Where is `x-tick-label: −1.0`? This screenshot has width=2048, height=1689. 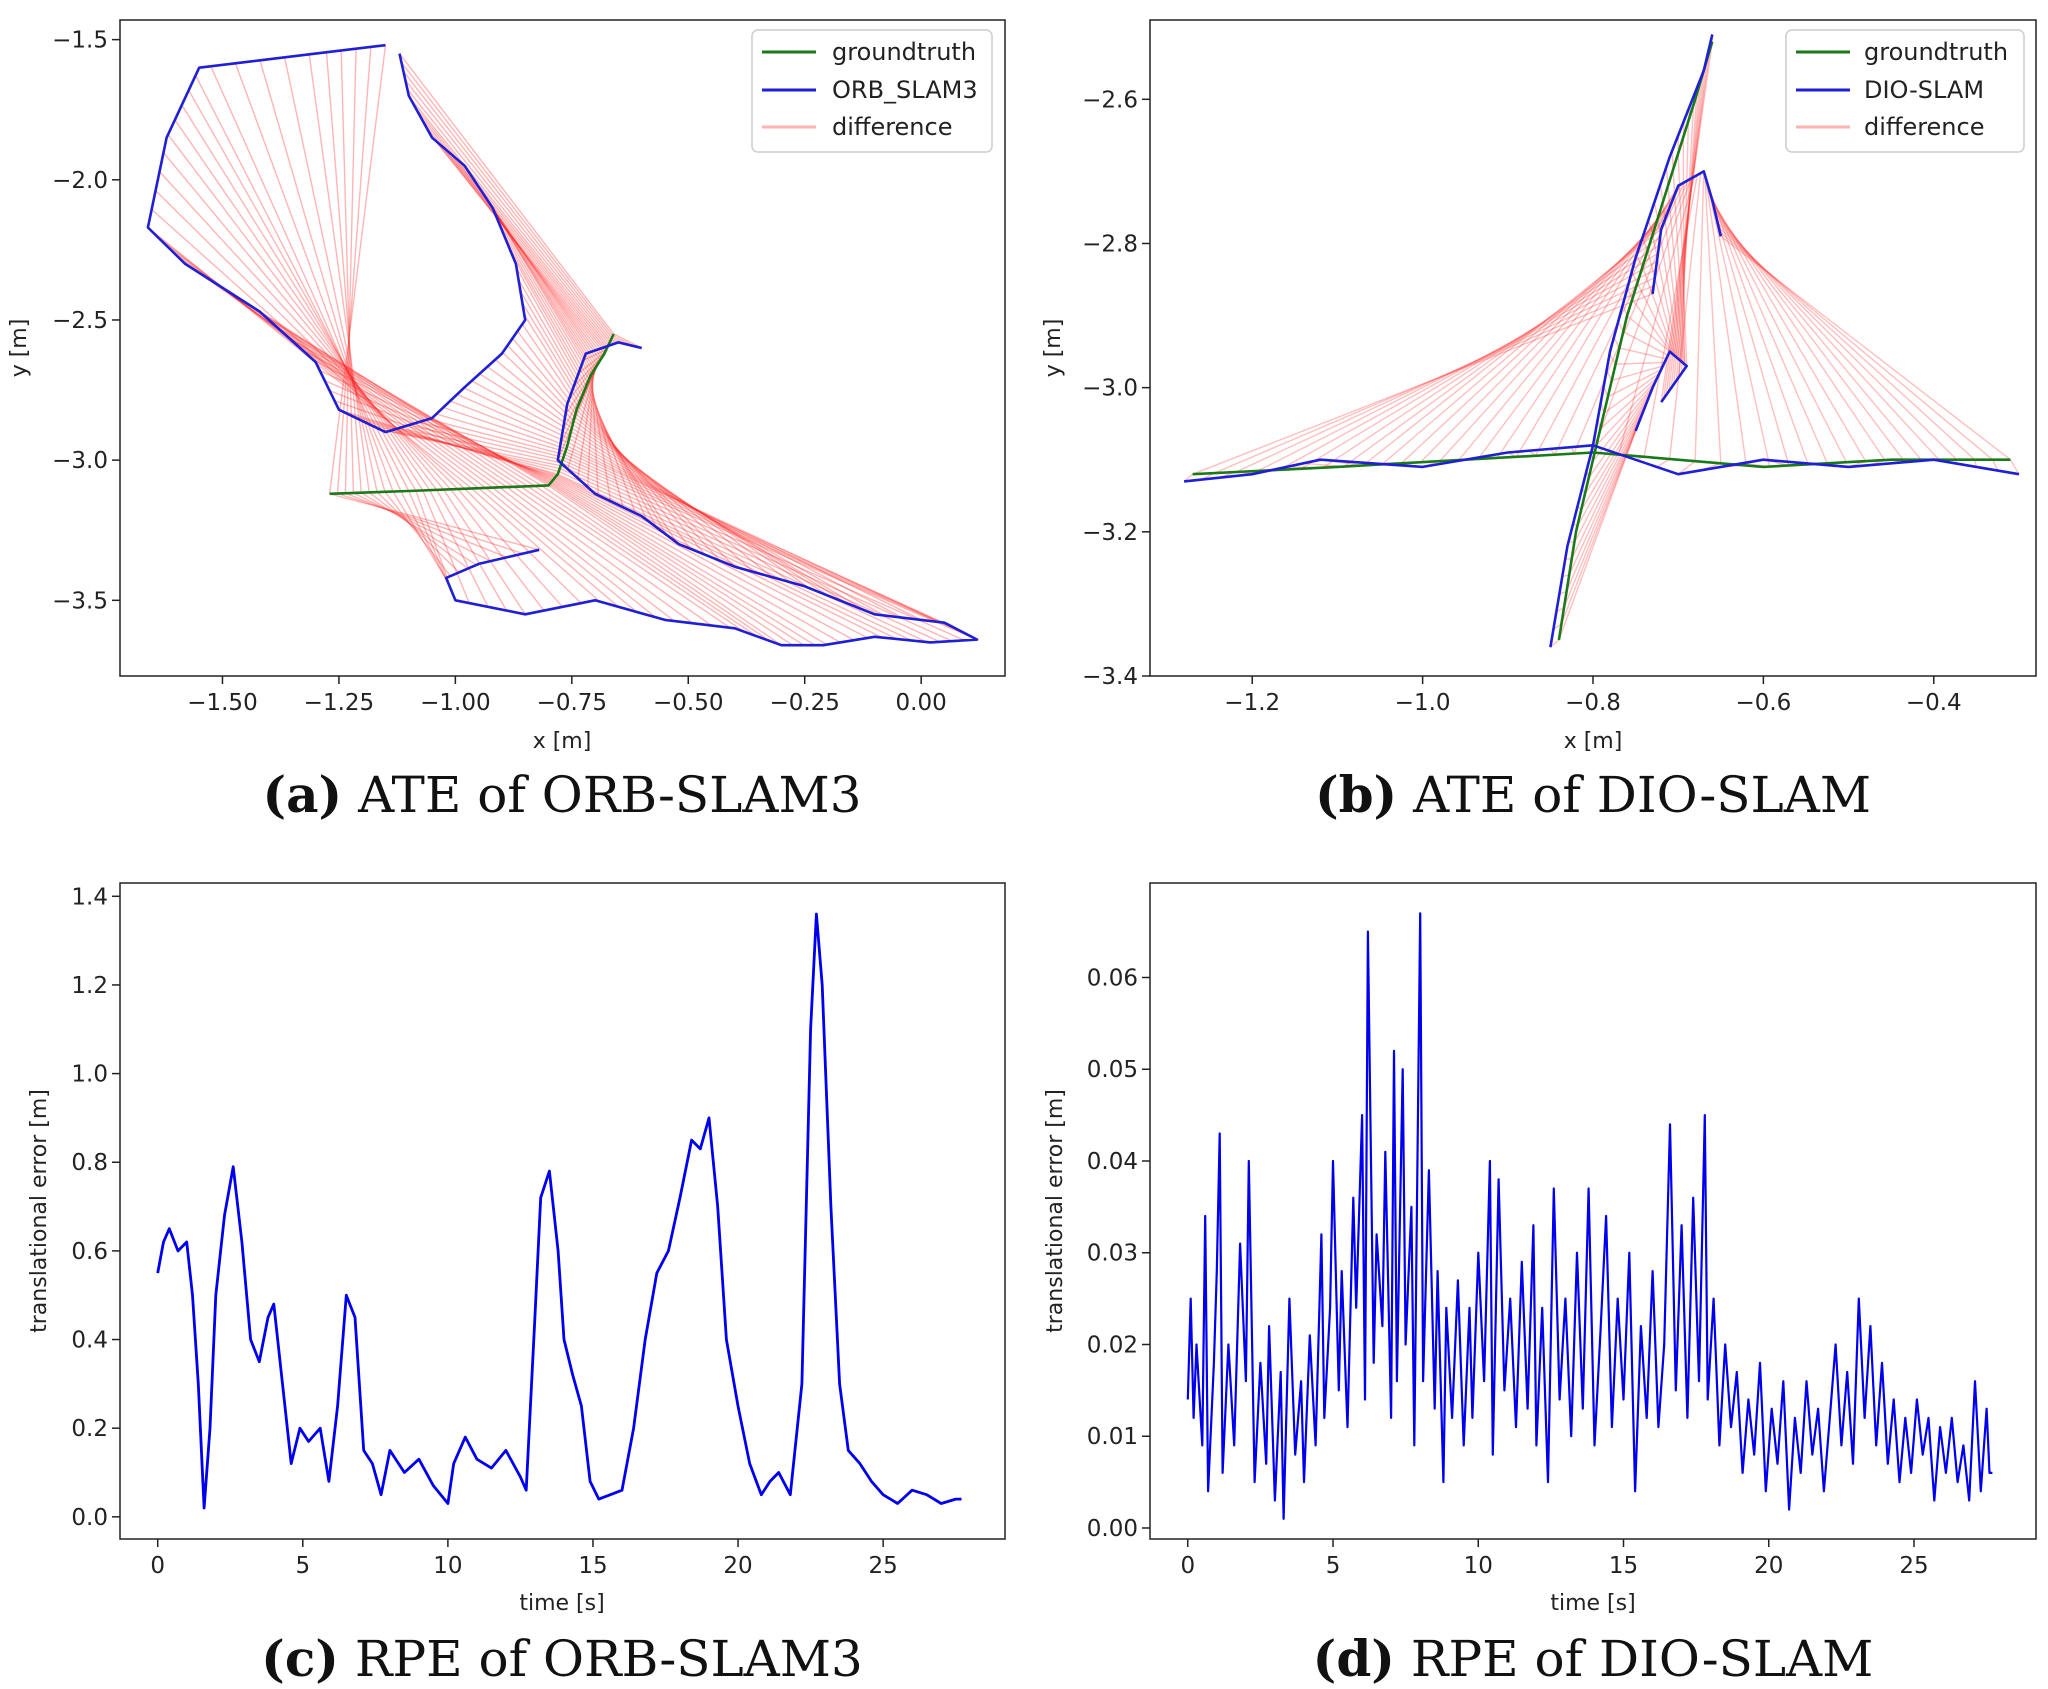 x-tick-label: −1.0 is located at coordinates (1423, 703).